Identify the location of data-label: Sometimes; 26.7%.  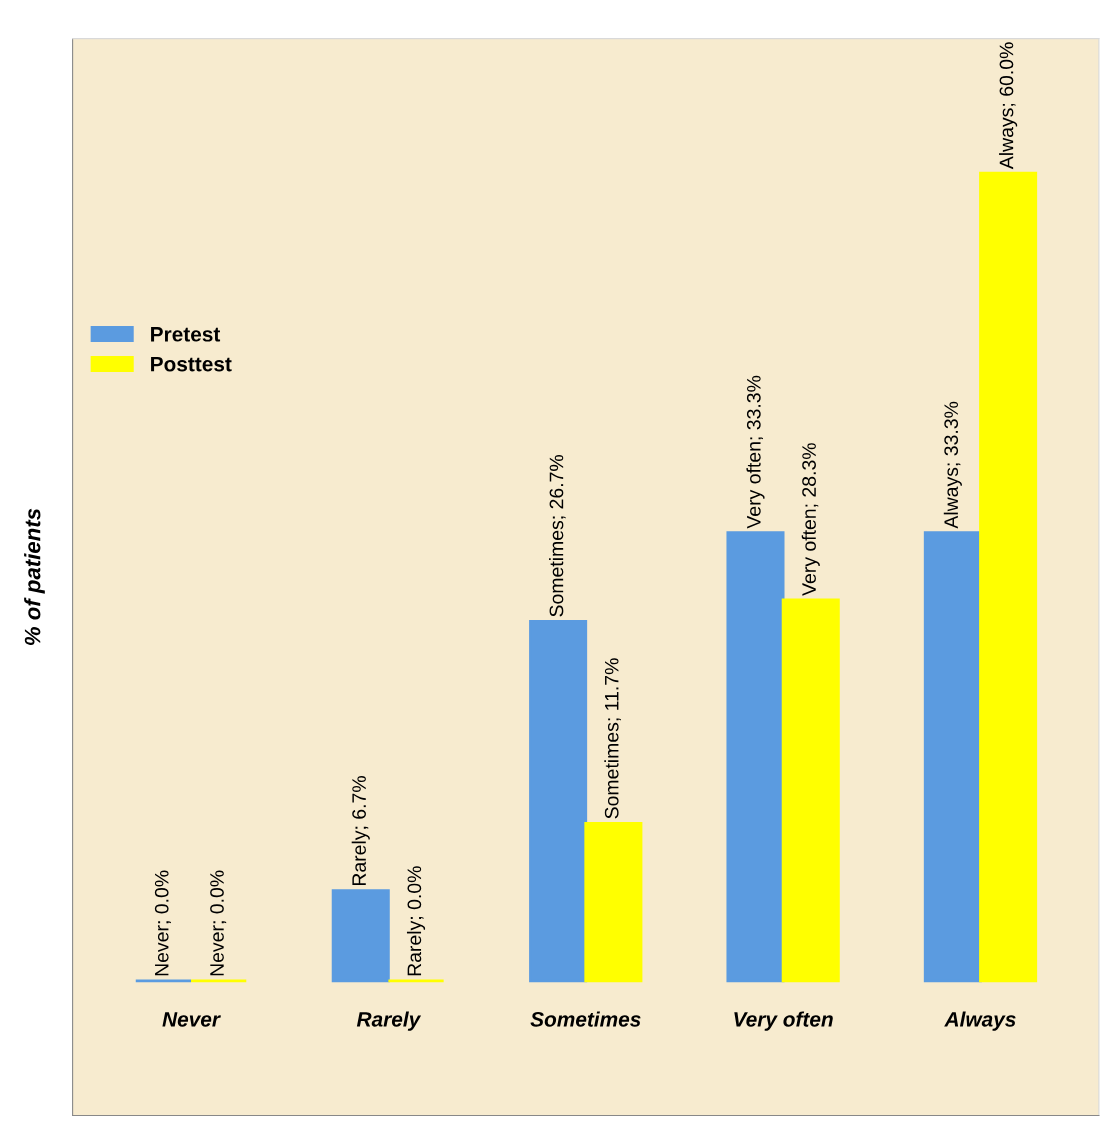
(557, 535).